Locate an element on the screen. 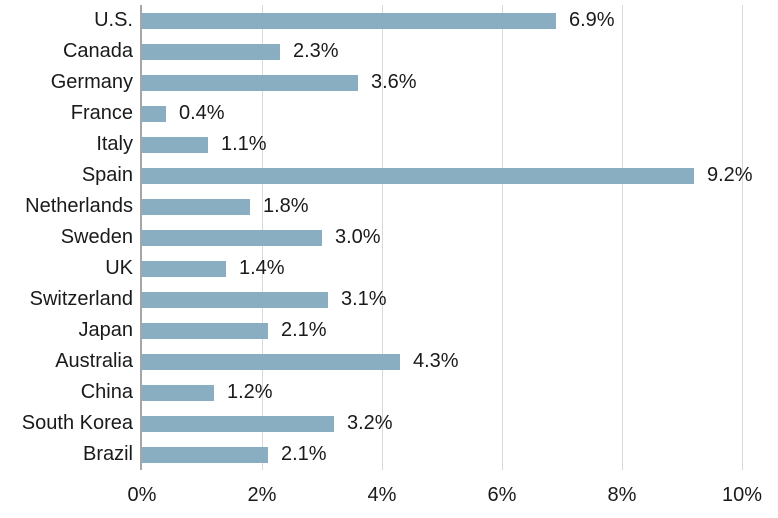 The width and height of the screenshot is (778, 518). category-label: France is located at coordinates (101, 113).